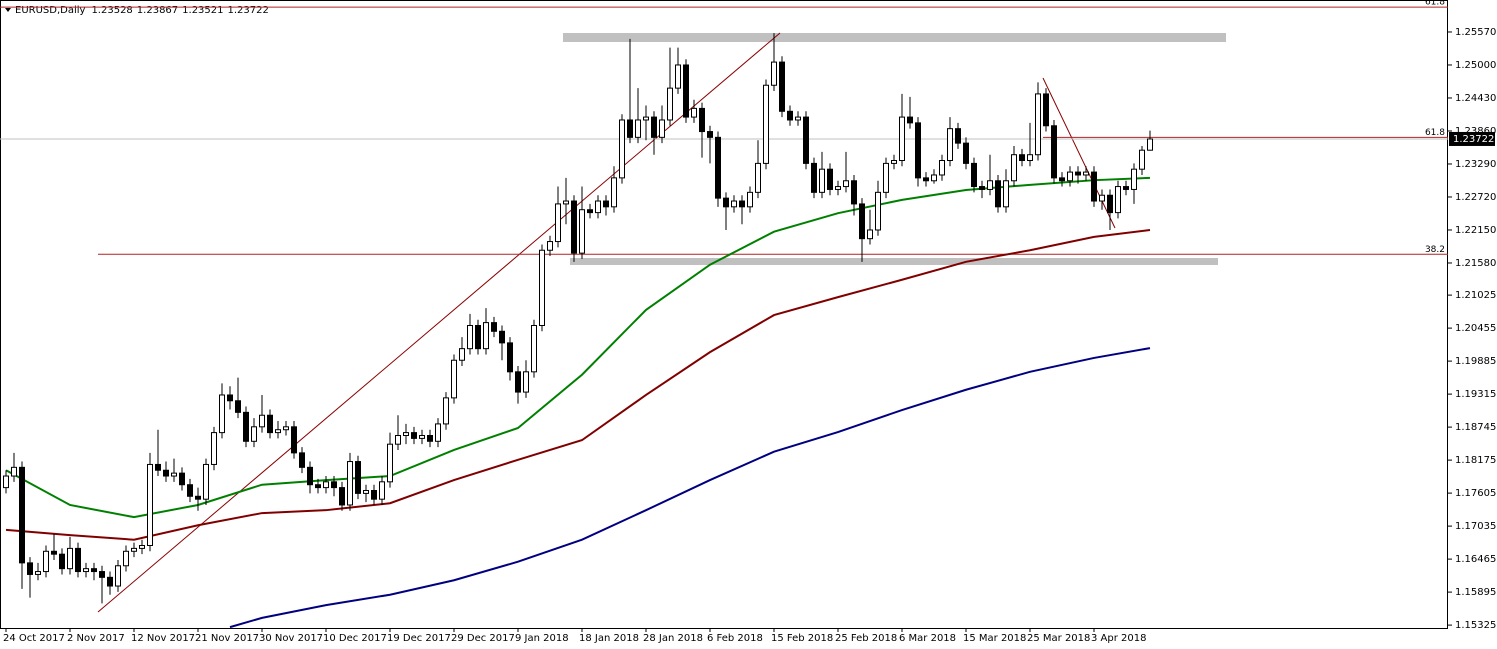  What do you see at coordinates (1473, 139) in the screenshot?
I see `price-box-label: 1.23722` at bounding box center [1473, 139].